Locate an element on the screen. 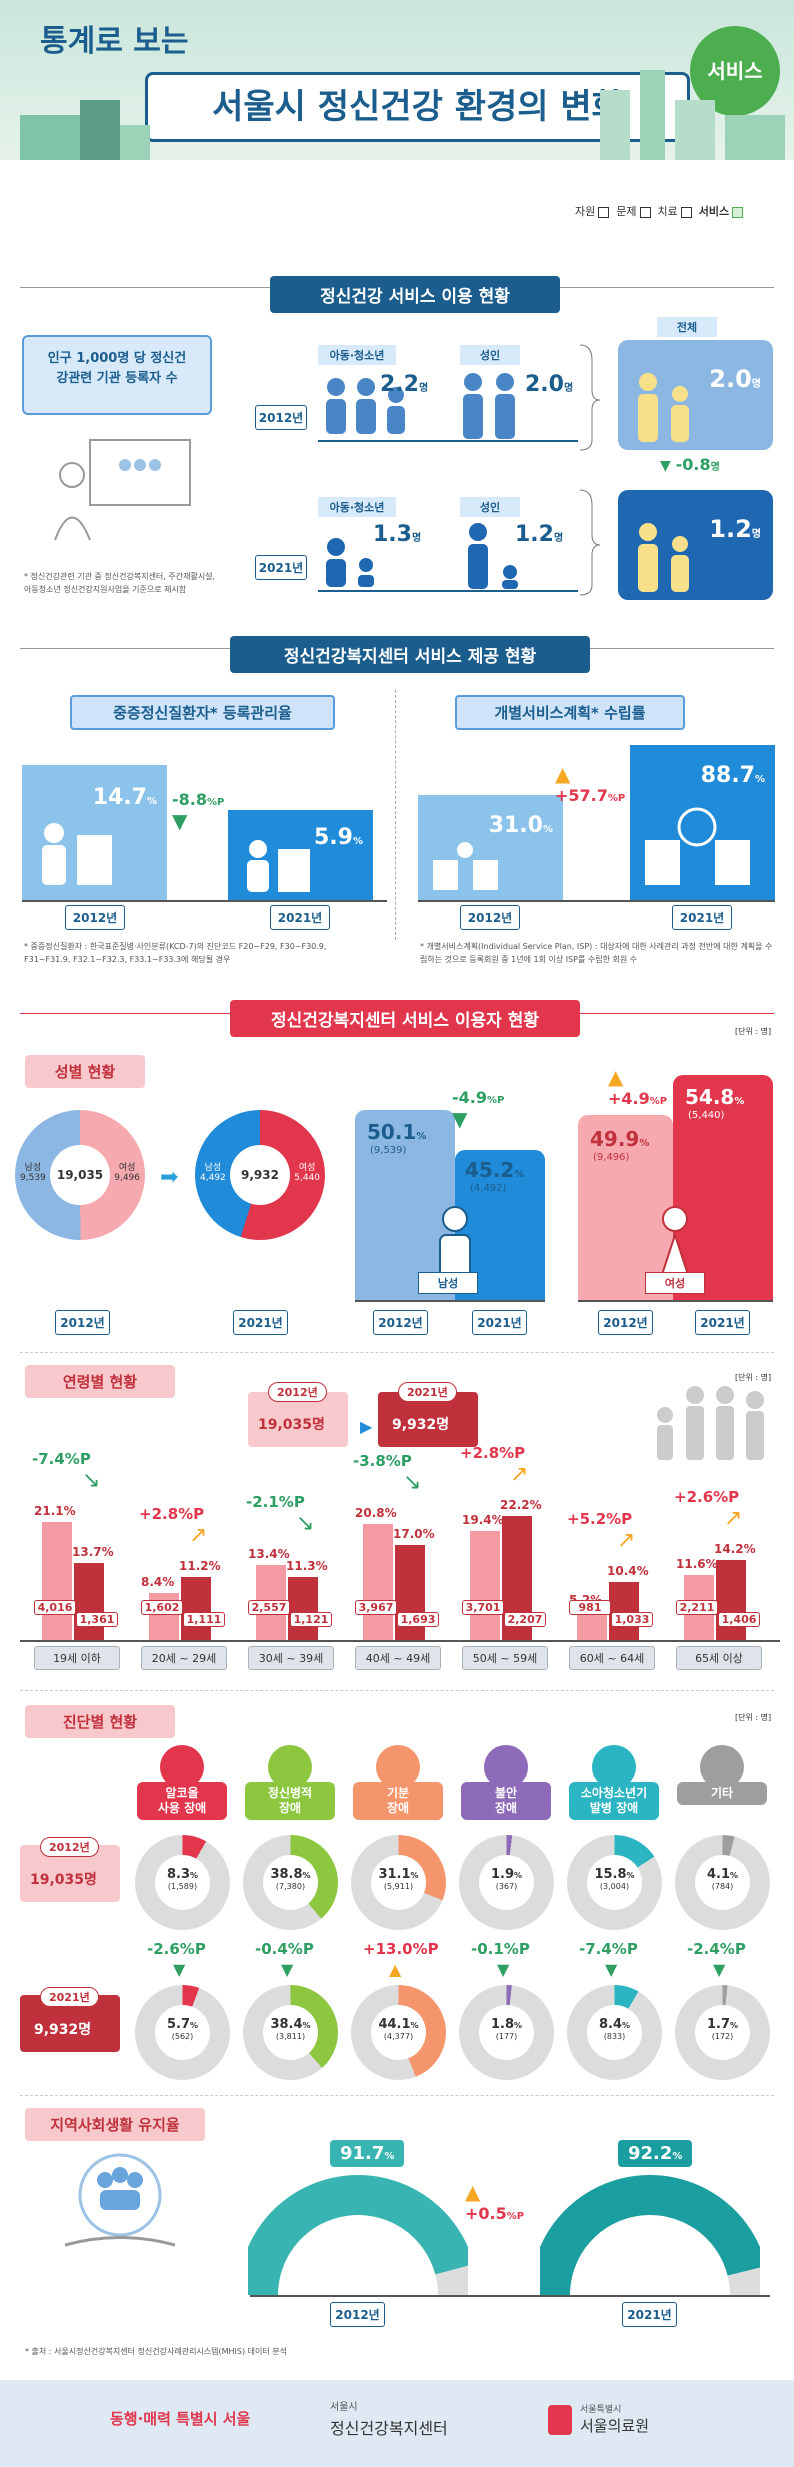 This screenshot has height=2467, width=794. male-2012-n: (9,539) is located at coordinates (388, 1150).